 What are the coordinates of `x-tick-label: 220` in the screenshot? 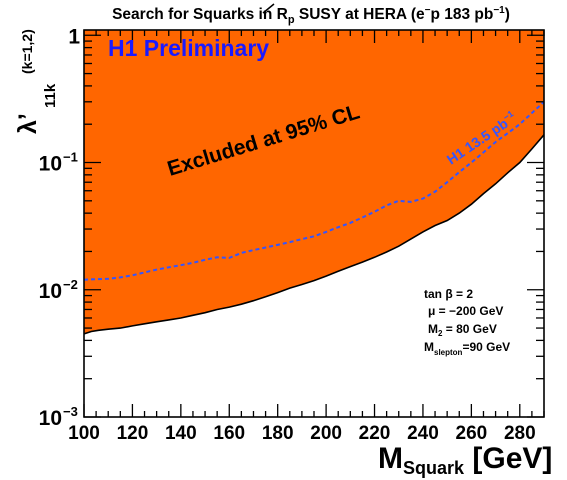 It's located at (375, 433).